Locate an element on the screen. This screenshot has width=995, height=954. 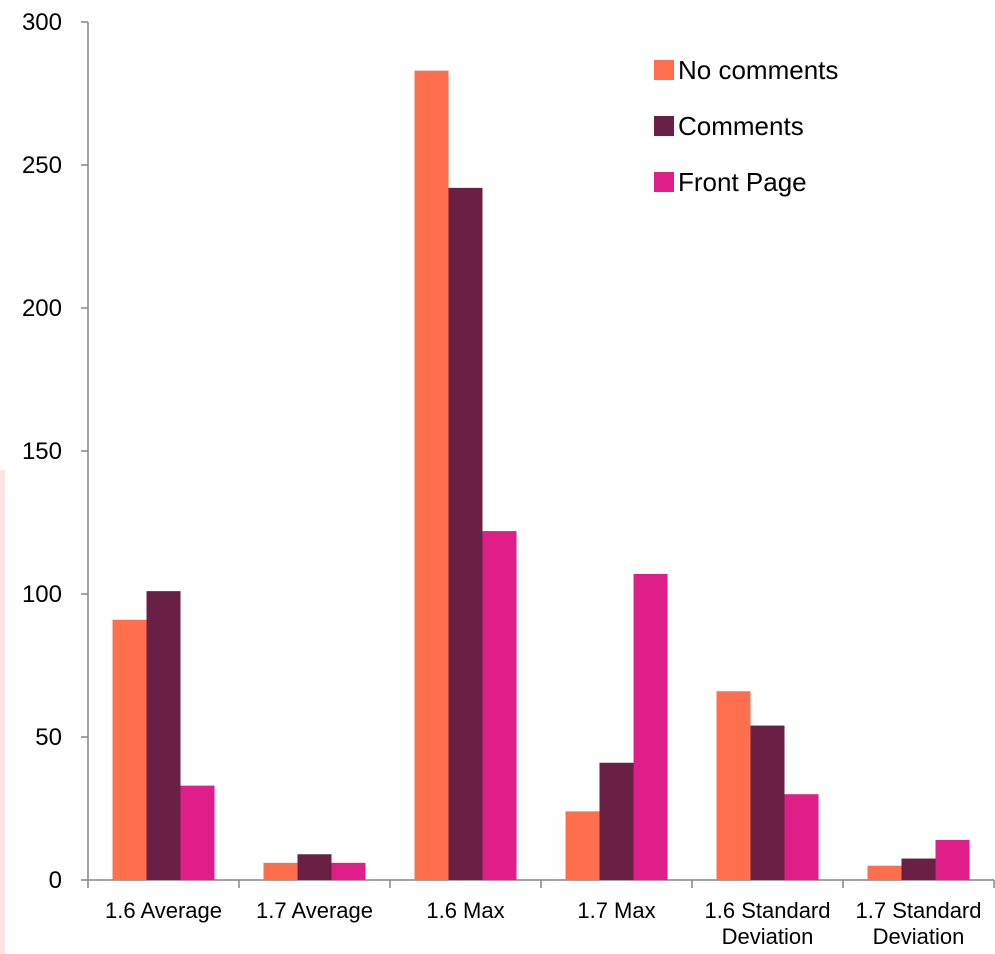
y-axis: 0 50 100 150 200 250 300 is located at coordinates (55, 451).